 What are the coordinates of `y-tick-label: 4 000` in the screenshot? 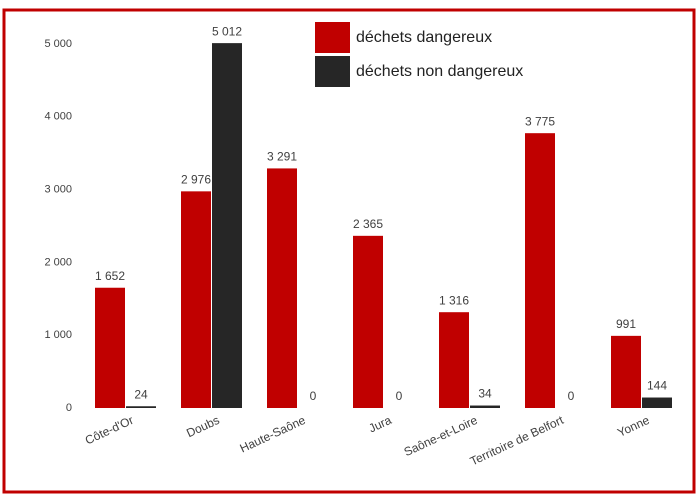 It's located at (58, 117).